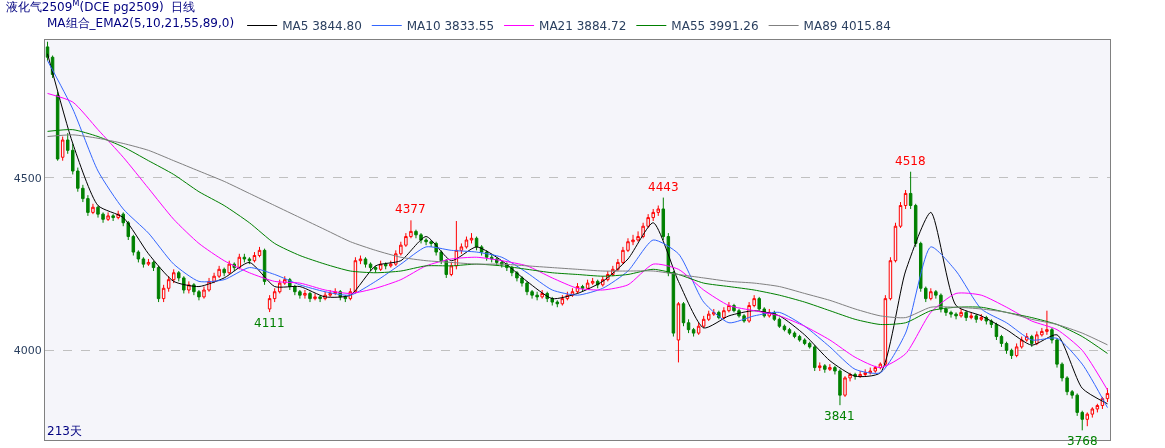  Describe the element at coordinates (410, 209) in the screenshot. I see `annotation: 4377` at that location.